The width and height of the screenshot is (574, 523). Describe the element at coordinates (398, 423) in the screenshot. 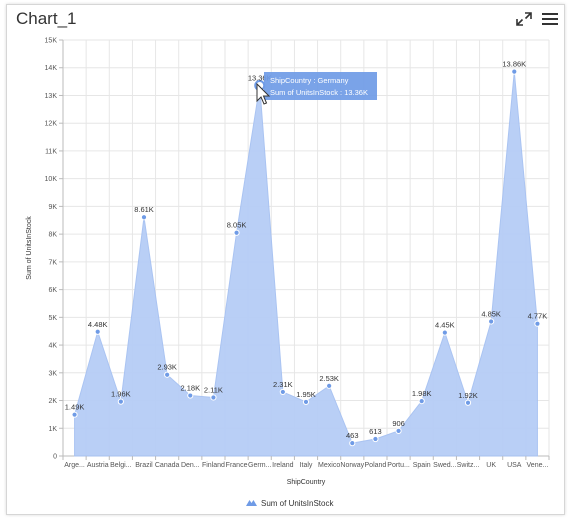

I see `data-label: 906` at that location.